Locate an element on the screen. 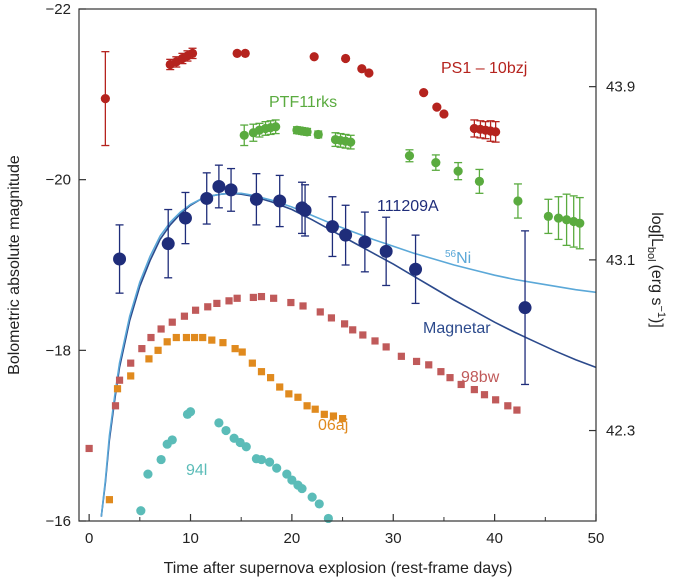  x-tick-label: 40 is located at coordinates (494, 538).